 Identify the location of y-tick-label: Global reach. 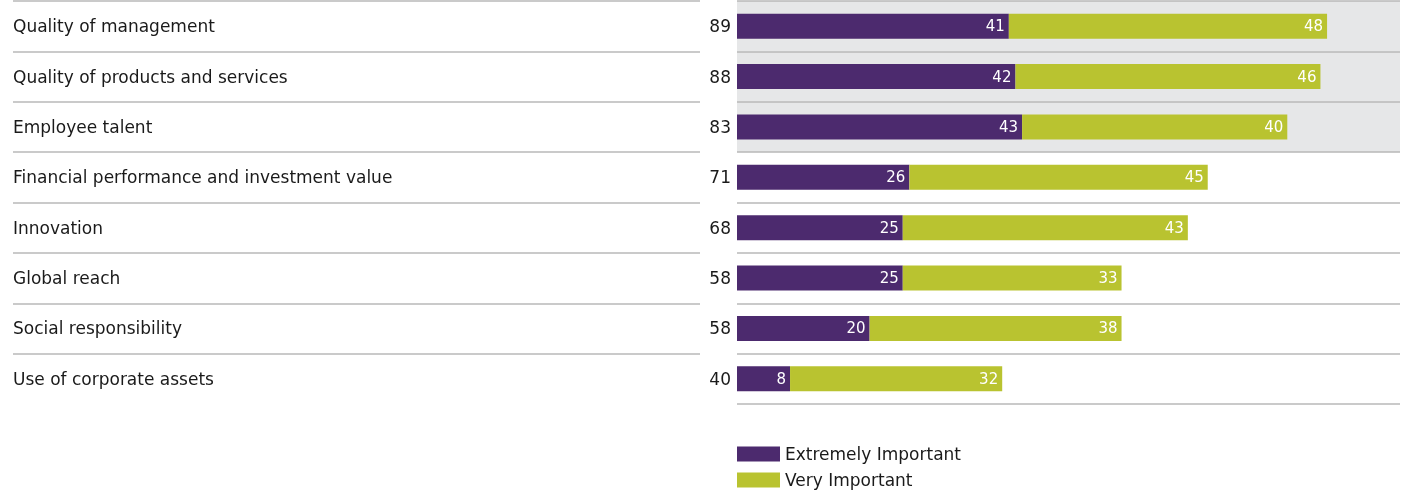
(67, 278).